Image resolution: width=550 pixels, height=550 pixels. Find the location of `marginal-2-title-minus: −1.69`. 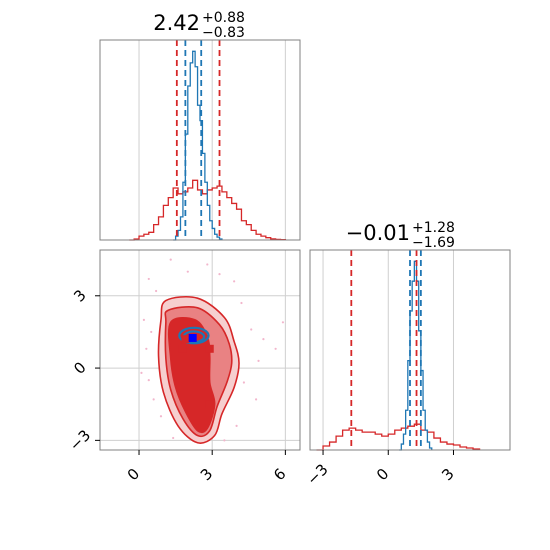

marginal-2-title-minus: −1.69 is located at coordinates (433, 243).